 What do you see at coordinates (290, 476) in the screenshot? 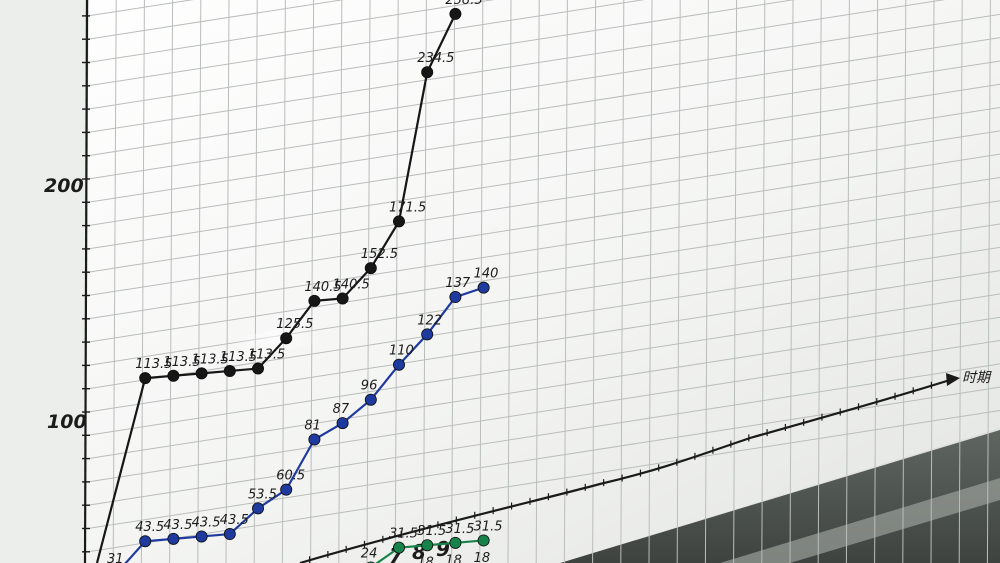
I see `data-label: 60.5` at bounding box center [290, 476].